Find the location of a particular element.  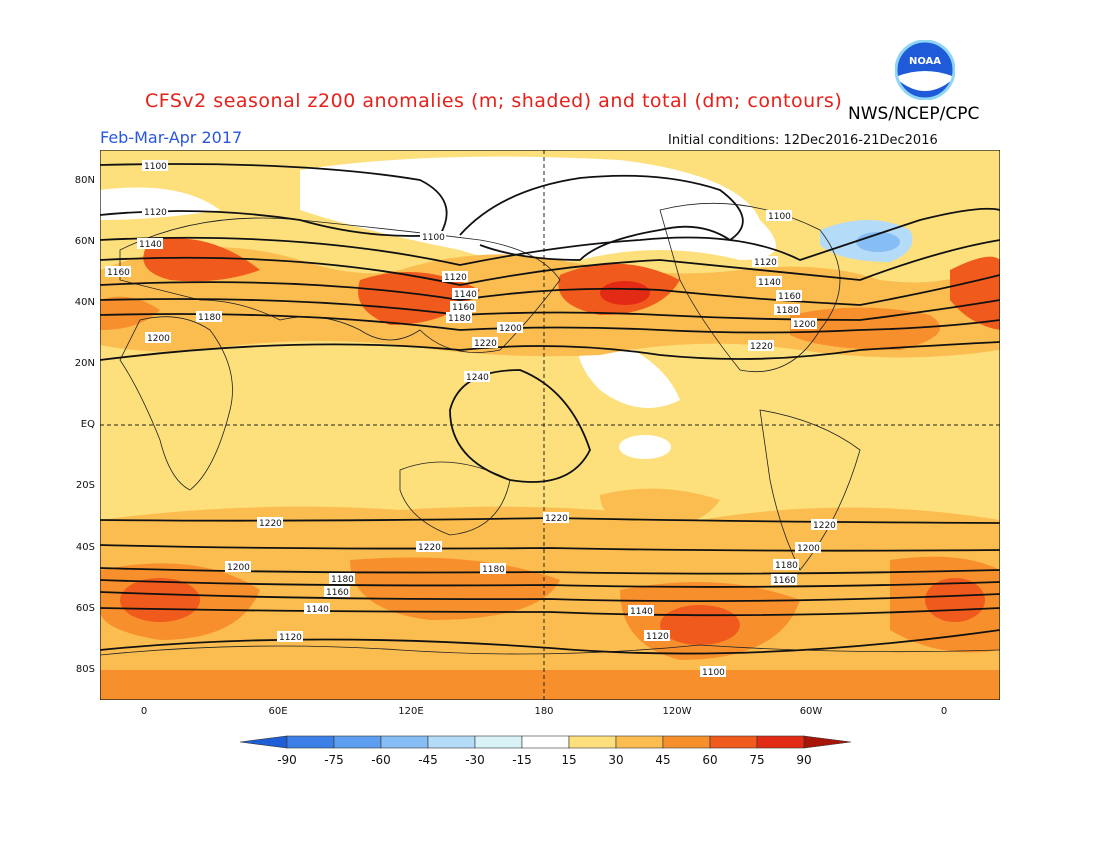

colorbar-label: -30 is located at coordinates (475, 760).